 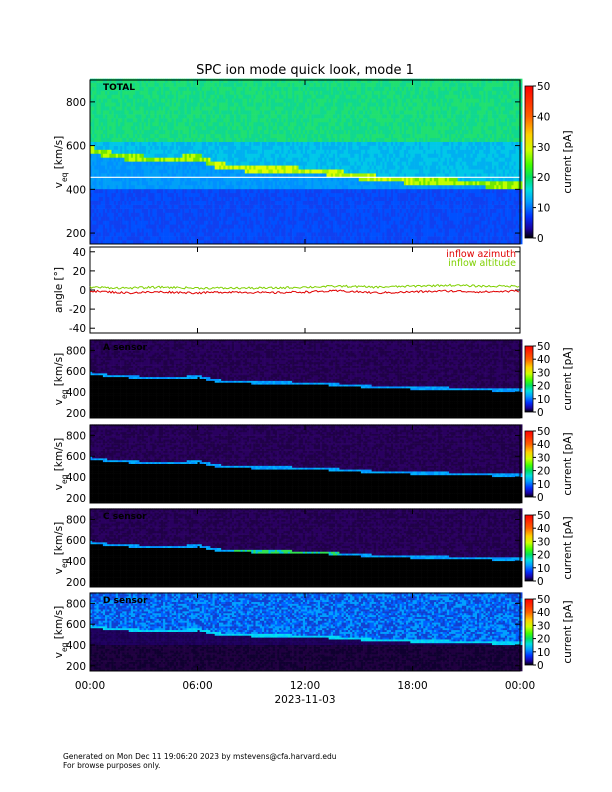 What do you see at coordinates (79, 272) in the screenshot?
I see `y-tick-label: 20` at bounding box center [79, 272].